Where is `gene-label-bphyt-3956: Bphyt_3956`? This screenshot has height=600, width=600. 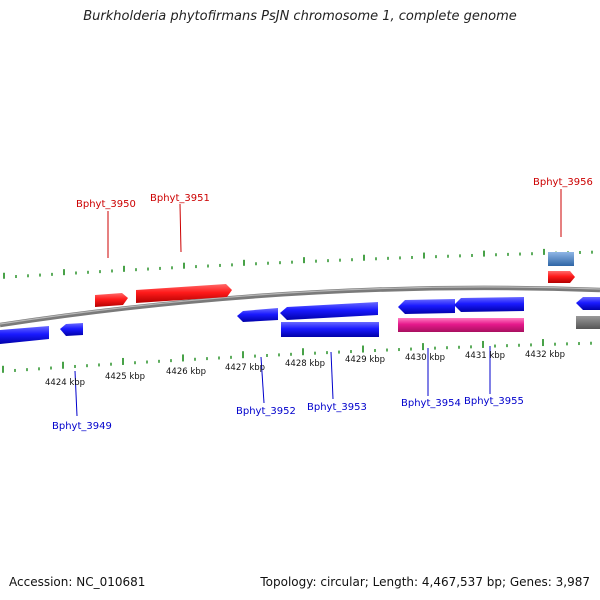
gene-label-bphyt-3956: Bphyt_3956 is located at coordinates (563, 182).